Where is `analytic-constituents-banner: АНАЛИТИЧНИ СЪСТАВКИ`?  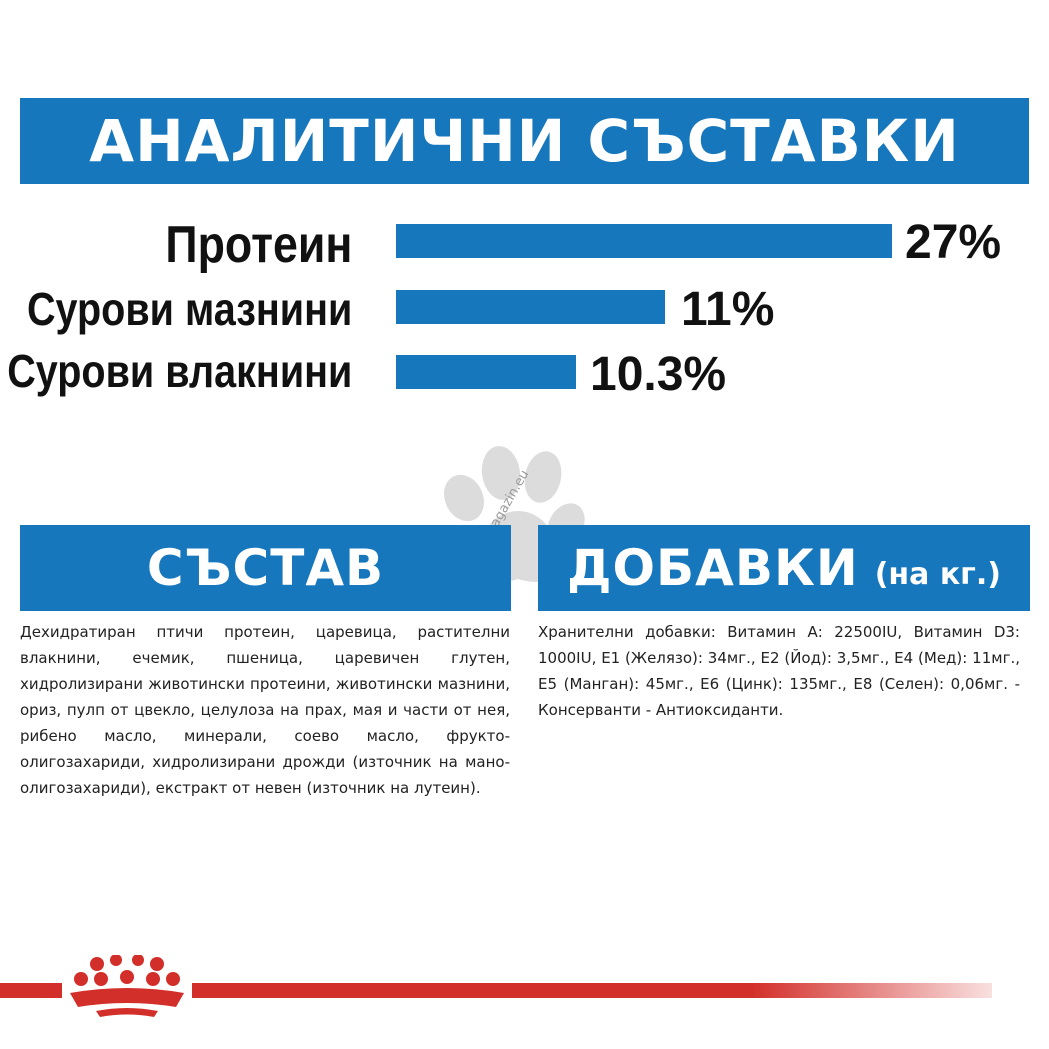
analytic-constituents-banner: АНАЛИТИЧНИ СЪСТАВКИ is located at coordinates (524, 141).